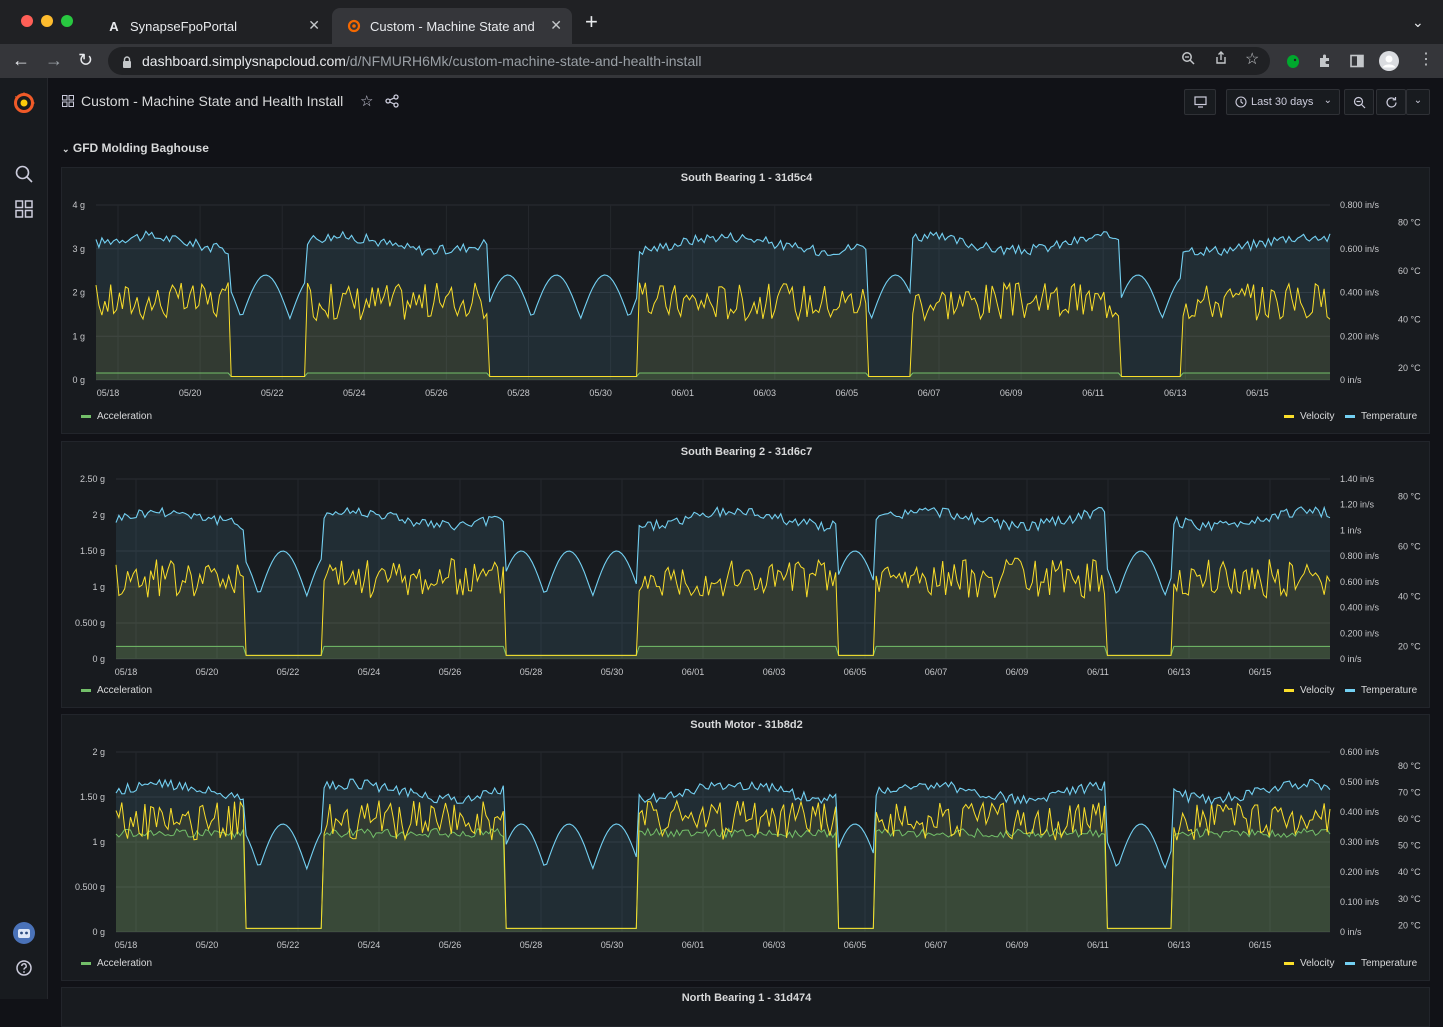  Describe the element at coordinates (1175, 393) in the screenshot. I see `x-axis-tick: 06/13` at that location.